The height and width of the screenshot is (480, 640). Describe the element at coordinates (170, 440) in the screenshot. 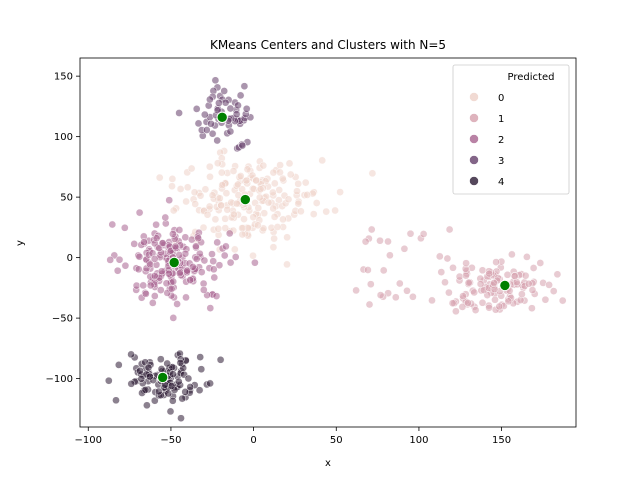

I see `x-tick-label: −50` at that location.